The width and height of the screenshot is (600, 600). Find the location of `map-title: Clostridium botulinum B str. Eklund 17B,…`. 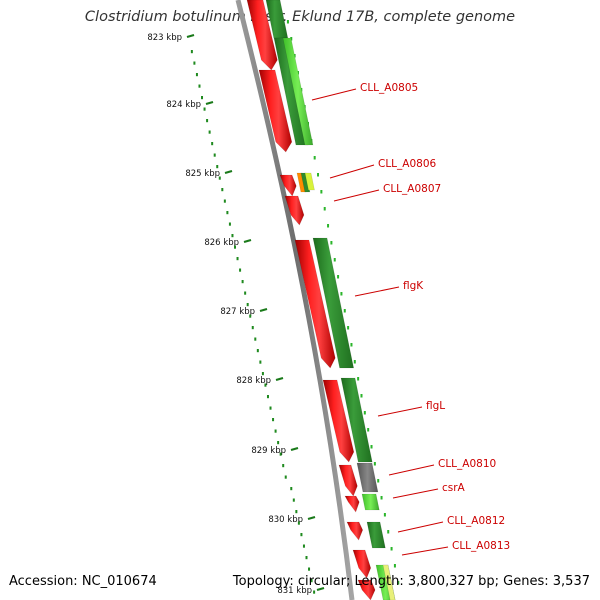

map-title: Clostridium botulinum B str. Eklund 17B,… is located at coordinates (300, 17).